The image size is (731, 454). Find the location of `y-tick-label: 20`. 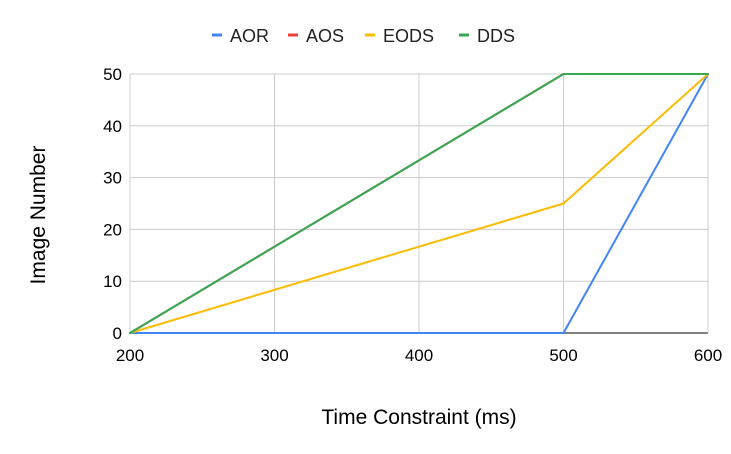

y-tick-label: 20 is located at coordinates (112, 229).